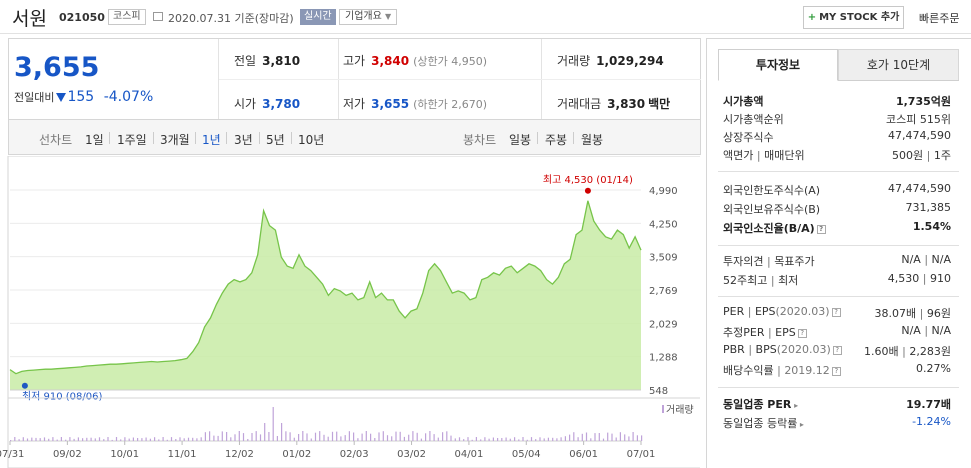  I want to click on candle-weekly: 주봉, so click(556, 140).